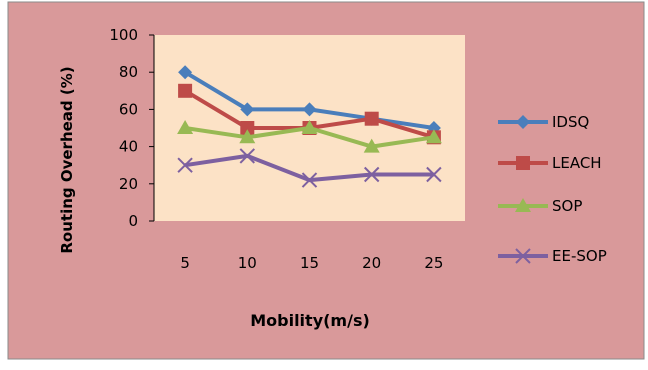 Image resolution: width=648 pixels, height=370 pixels. What do you see at coordinates (567, 206) in the screenshot?
I see `legend-label: SOP` at bounding box center [567, 206].